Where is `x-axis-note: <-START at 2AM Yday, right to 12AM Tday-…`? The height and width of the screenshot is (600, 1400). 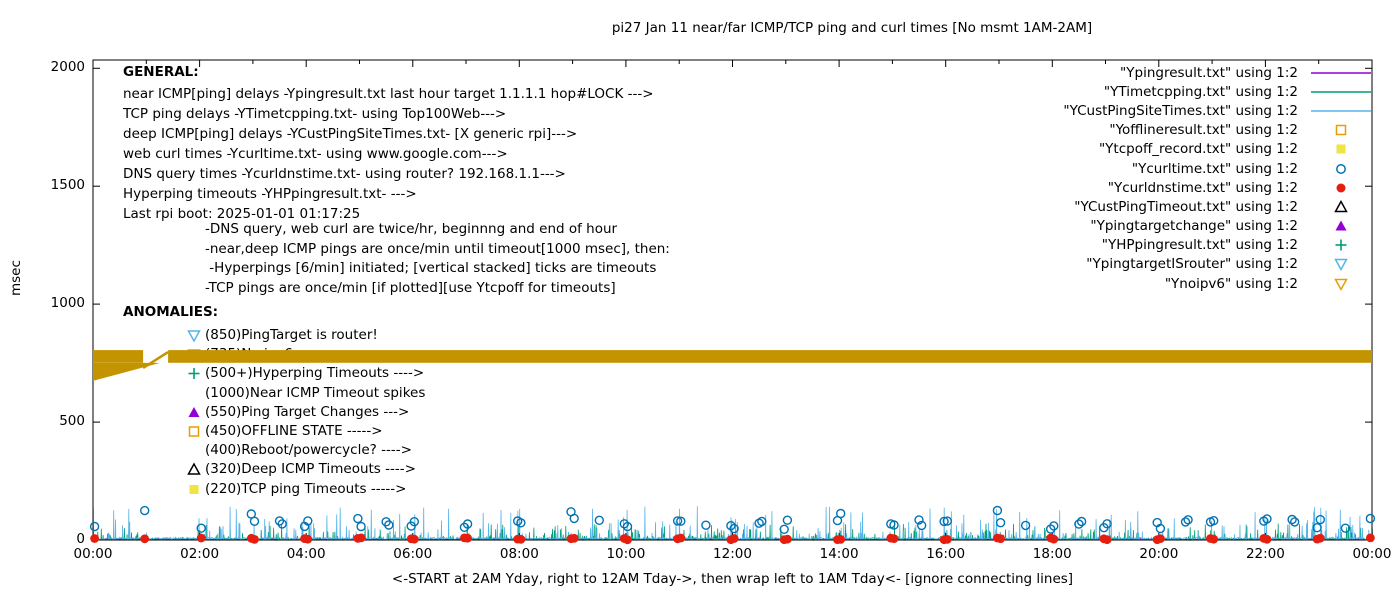 x-axis-note: <-START at 2AM Yday, right to 12AM Tday-… is located at coordinates (732, 579).